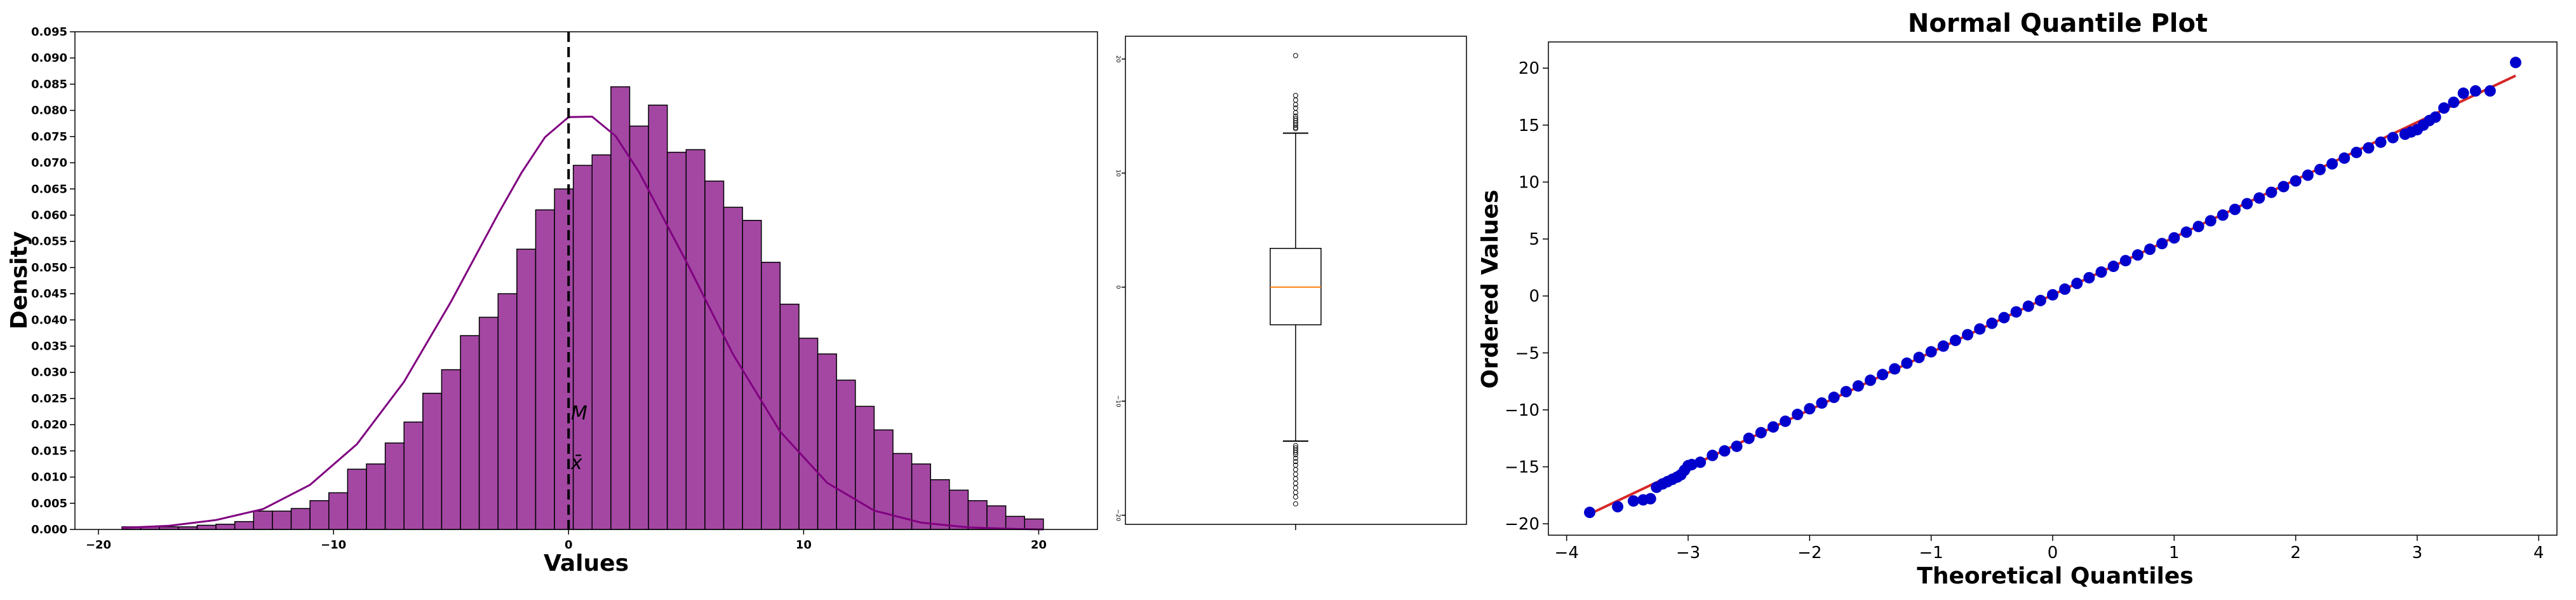 The image size is (2576, 600). I want to click on boxplot-panel: −20 −10 0 10 20, so click(1291, 283).